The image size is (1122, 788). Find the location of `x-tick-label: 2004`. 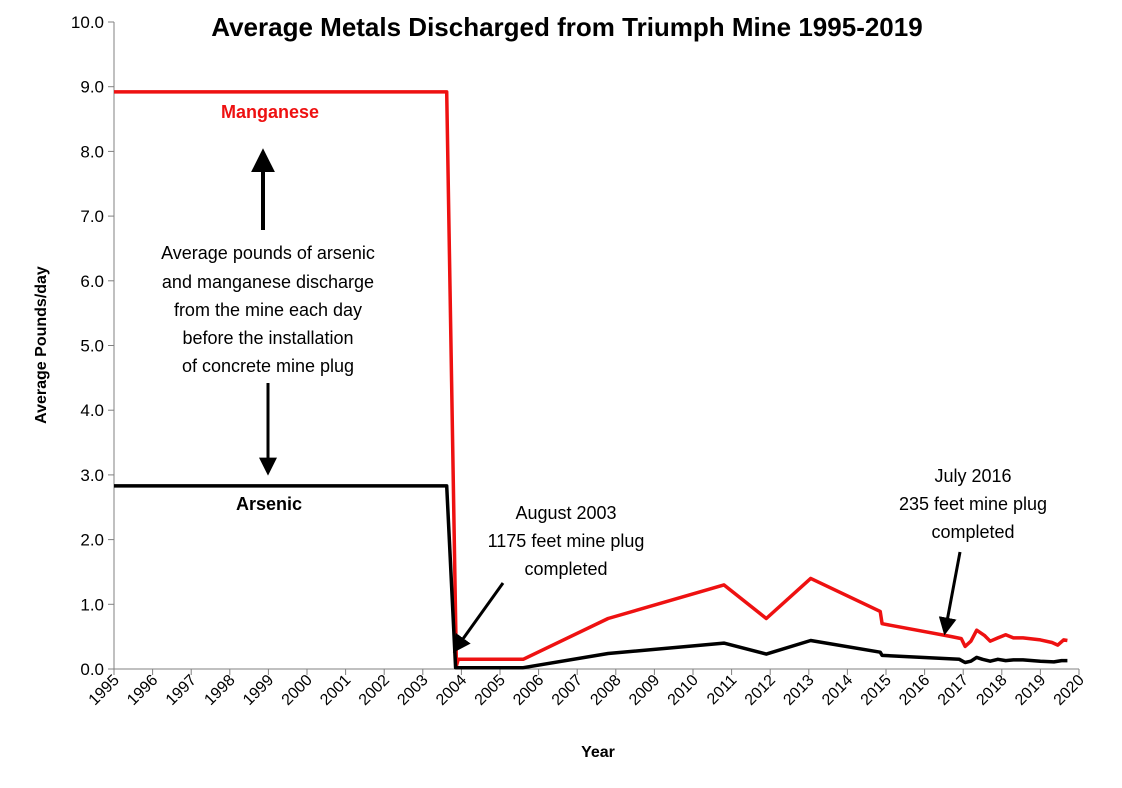

x-tick-label: 2004 is located at coordinates (451, 690).